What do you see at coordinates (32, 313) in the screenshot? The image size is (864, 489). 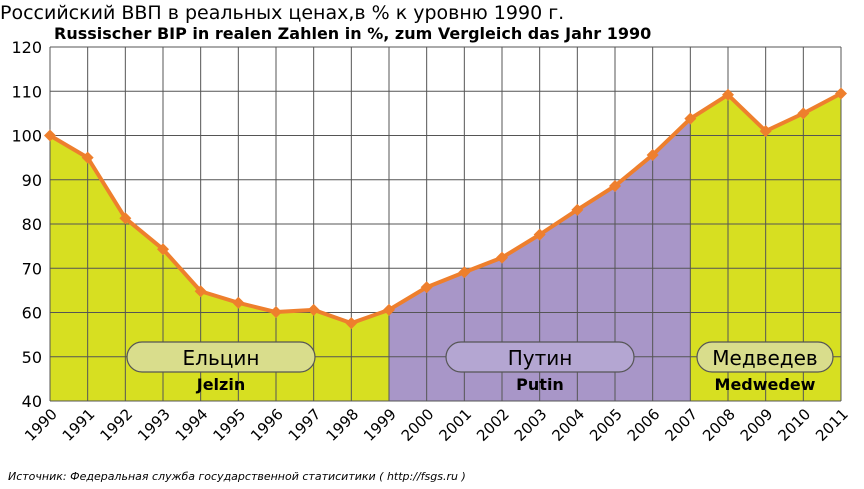 I see `y-tick-label: 60` at bounding box center [32, 313].